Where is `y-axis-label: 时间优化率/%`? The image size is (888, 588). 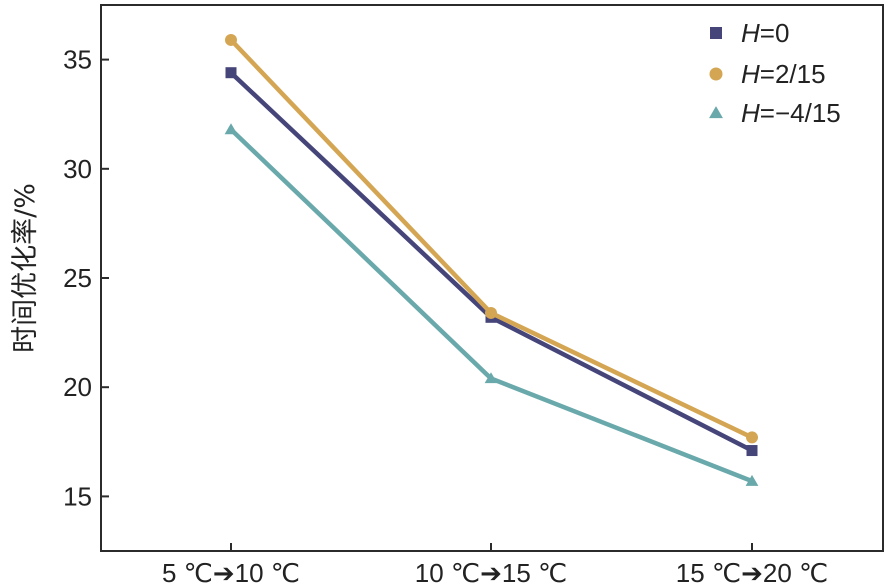 y-axis-label: 时间优化率/% is located at coordinates (25, 268).